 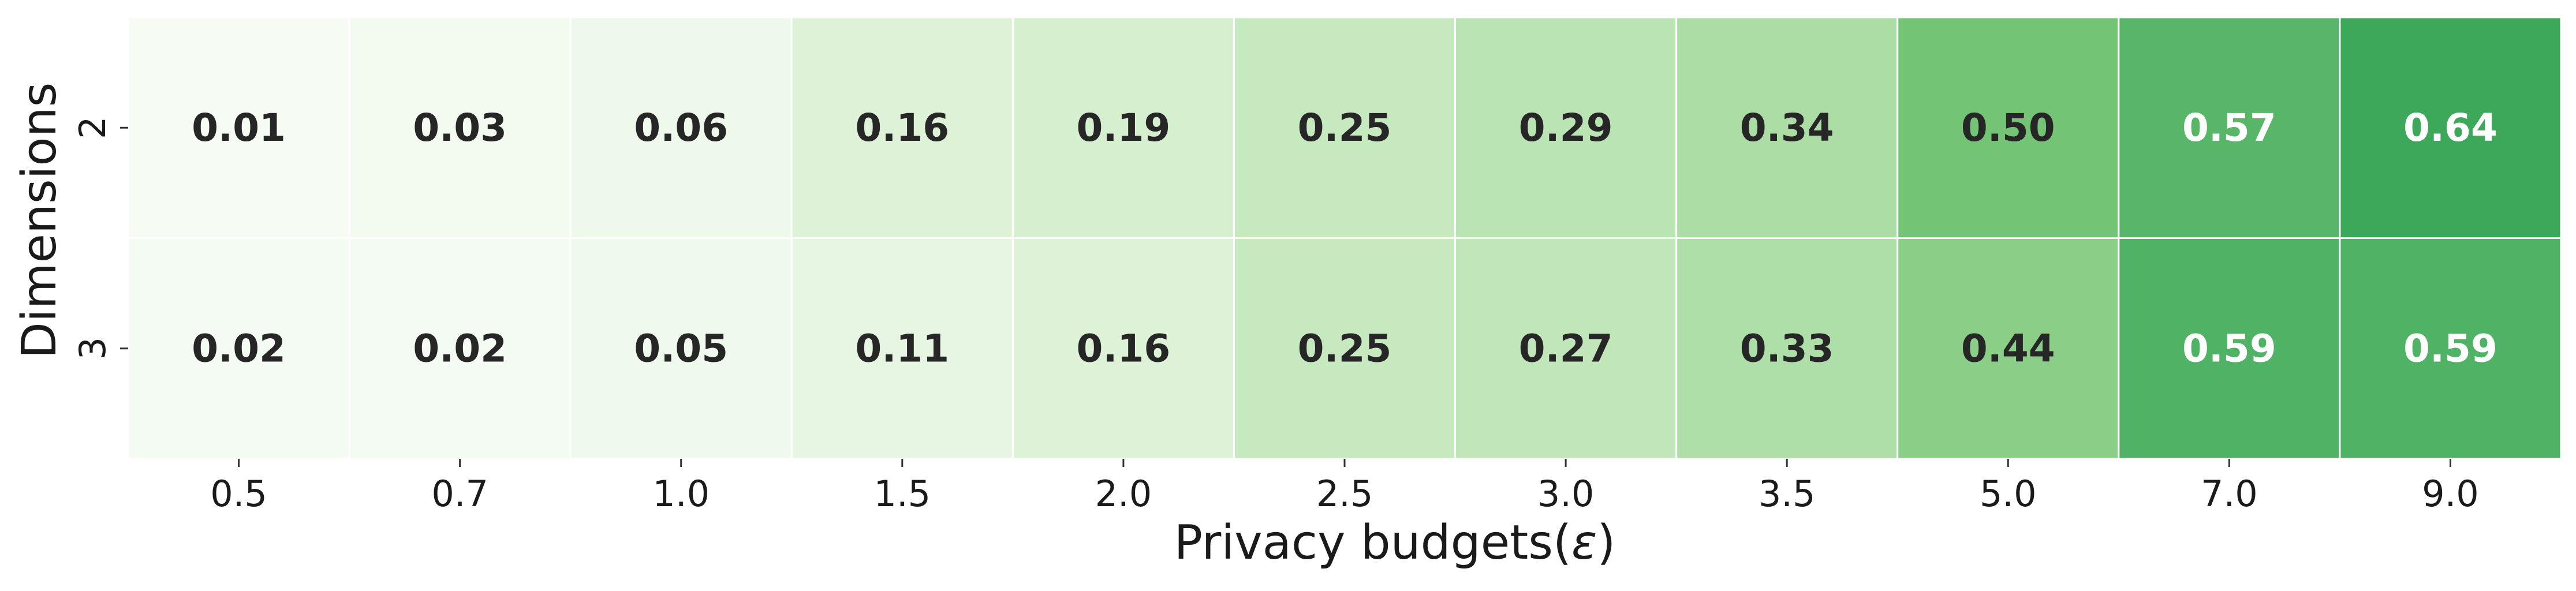 I want to click on x-tick-label: 0.5, so click(x=238, y=494).